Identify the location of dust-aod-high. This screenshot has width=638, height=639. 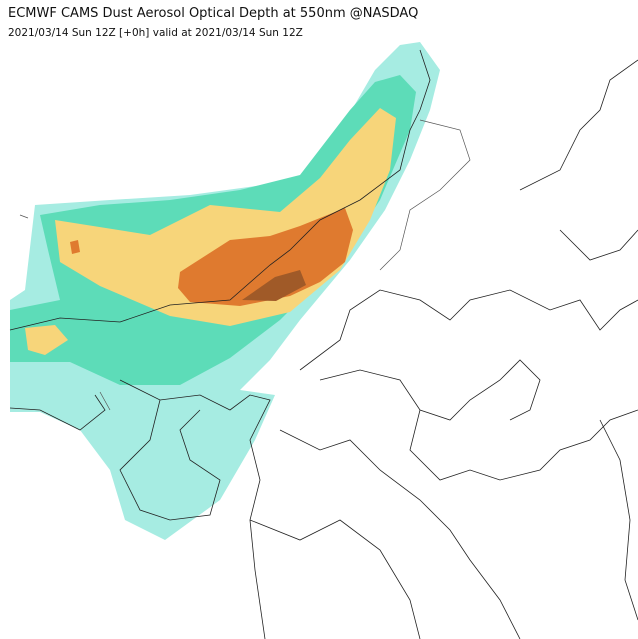
(46, 340).